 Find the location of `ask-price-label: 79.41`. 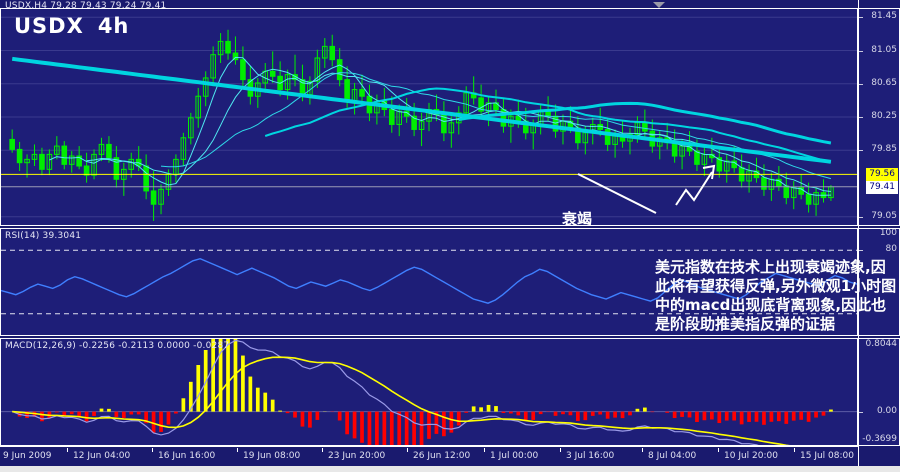

ask-price-label: 79.41 is located at coordinates (882, 187).